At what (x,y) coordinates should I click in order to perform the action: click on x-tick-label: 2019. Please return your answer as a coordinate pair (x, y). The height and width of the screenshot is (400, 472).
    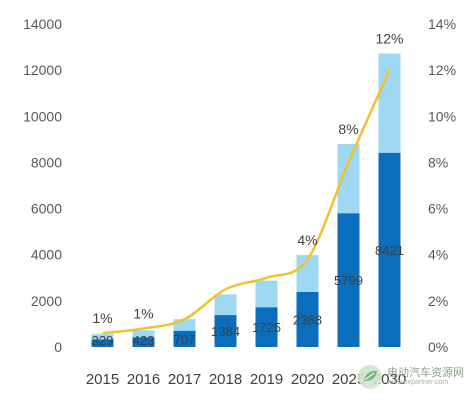
    Looking at the image, I should click on (266, 379).